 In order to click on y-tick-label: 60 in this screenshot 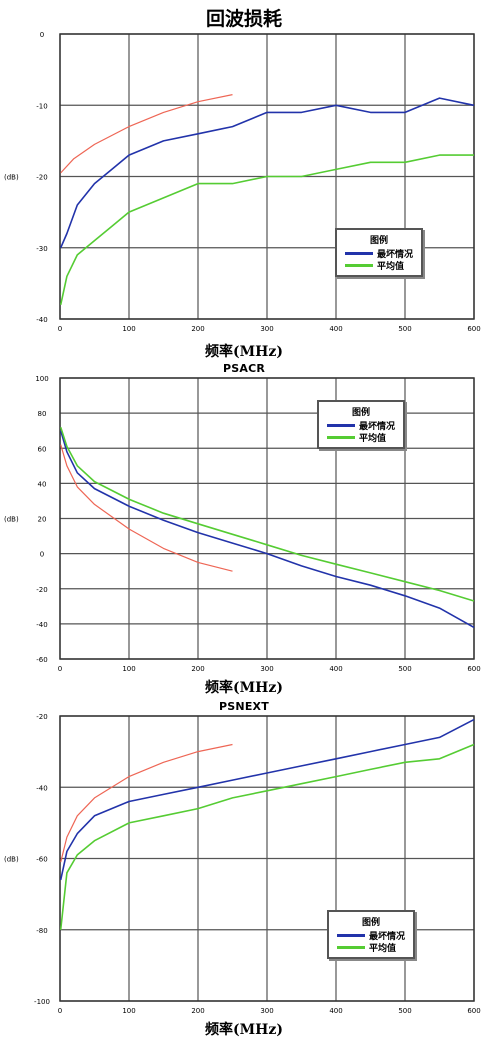, I will do `click(42, 449)`.